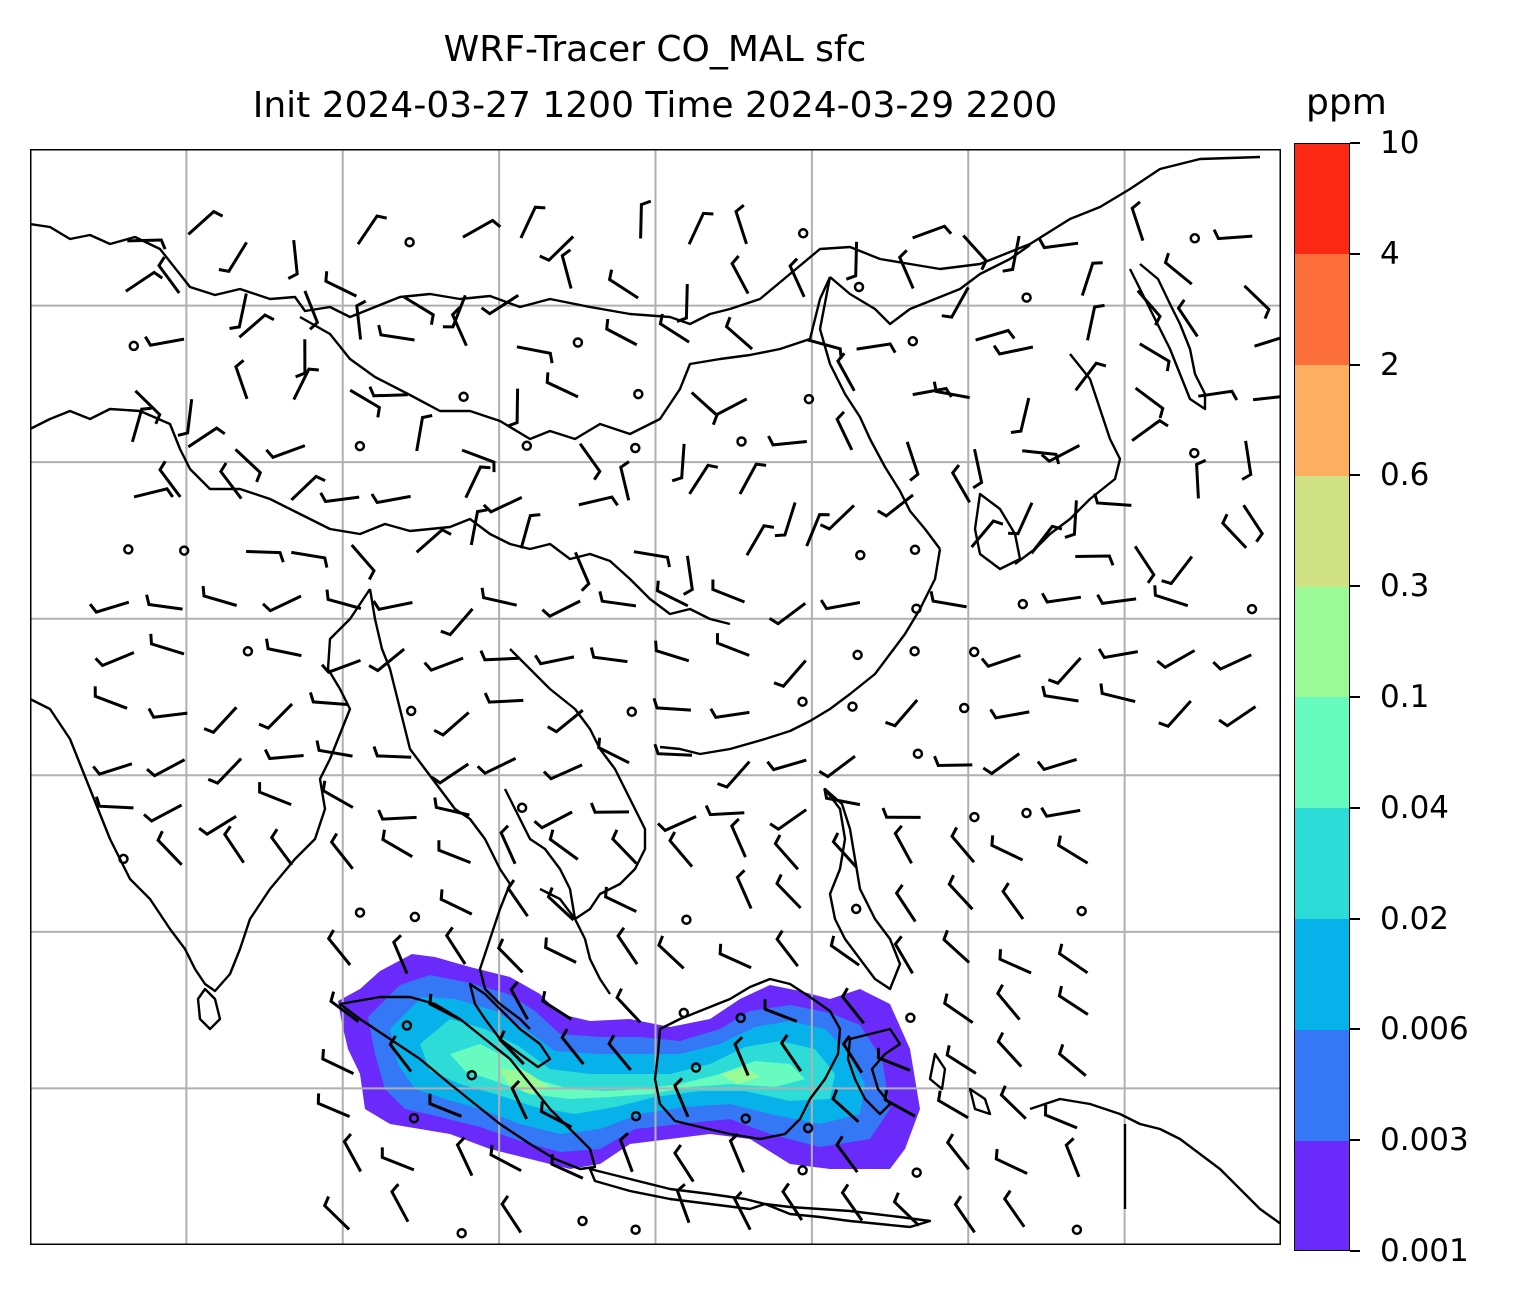 This screenshot has width=1528, height=1306. Describe the element at coordinates (645, 240) in the screenshot. I see `russia-coast-coastline` at that location.